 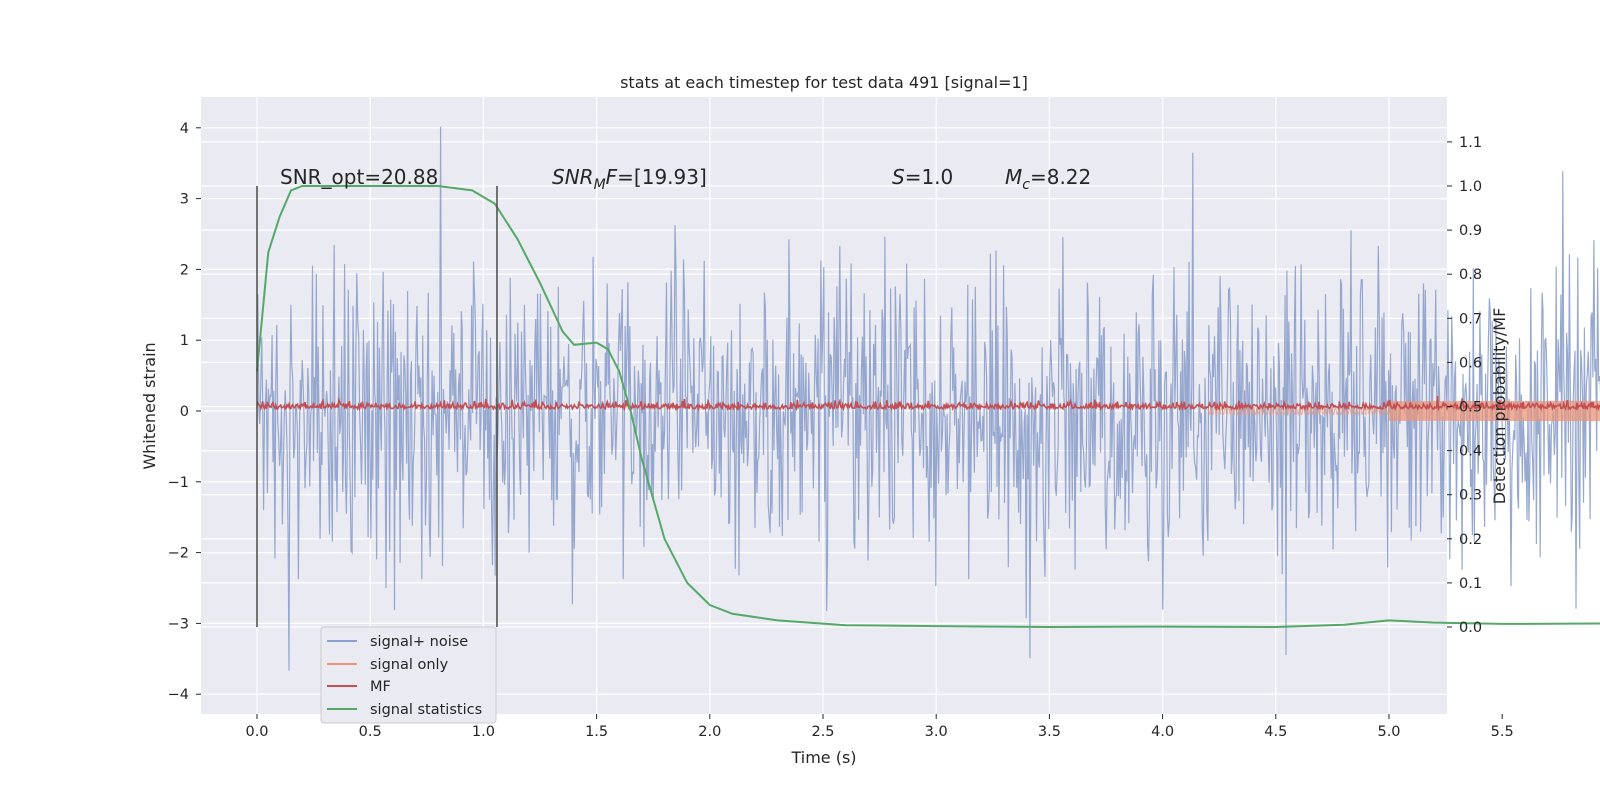 I want to click on legend-box, so click(x=408, y=675).